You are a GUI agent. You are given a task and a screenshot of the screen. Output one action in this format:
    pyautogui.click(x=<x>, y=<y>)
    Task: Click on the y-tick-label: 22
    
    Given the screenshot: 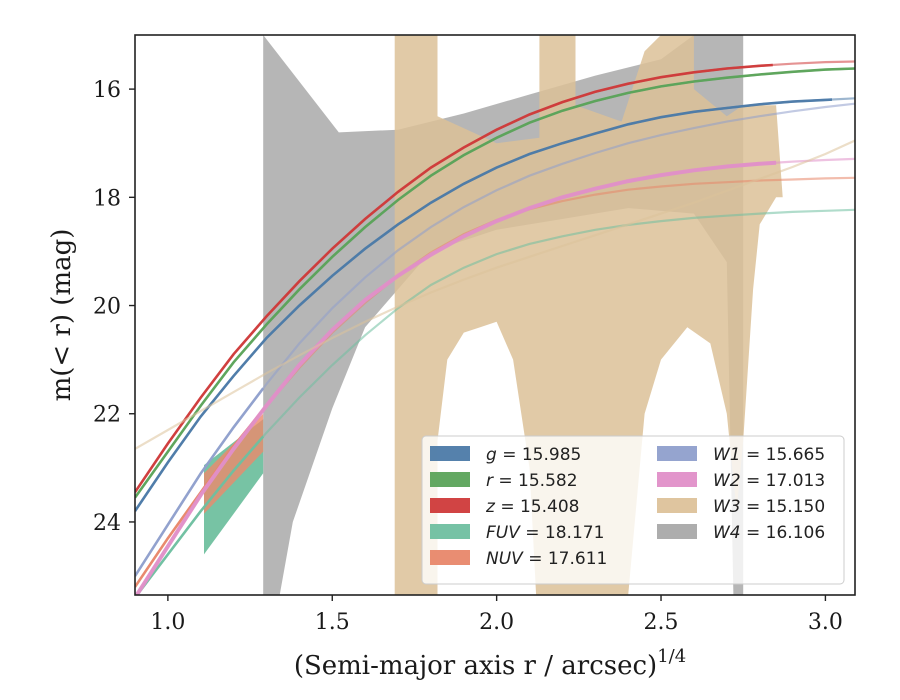 What is the action you would take?
    pyautogui.click(x=107, y=415)
    